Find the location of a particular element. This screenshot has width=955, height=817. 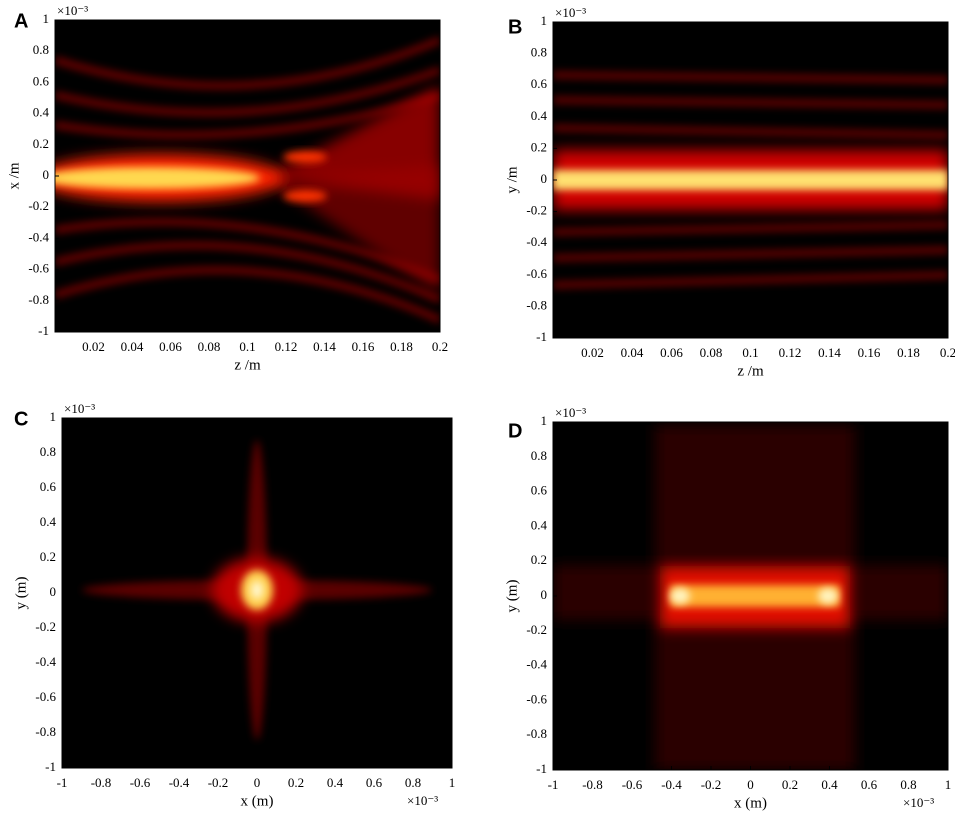

panel-label: B is located at coordinates (515, 27).